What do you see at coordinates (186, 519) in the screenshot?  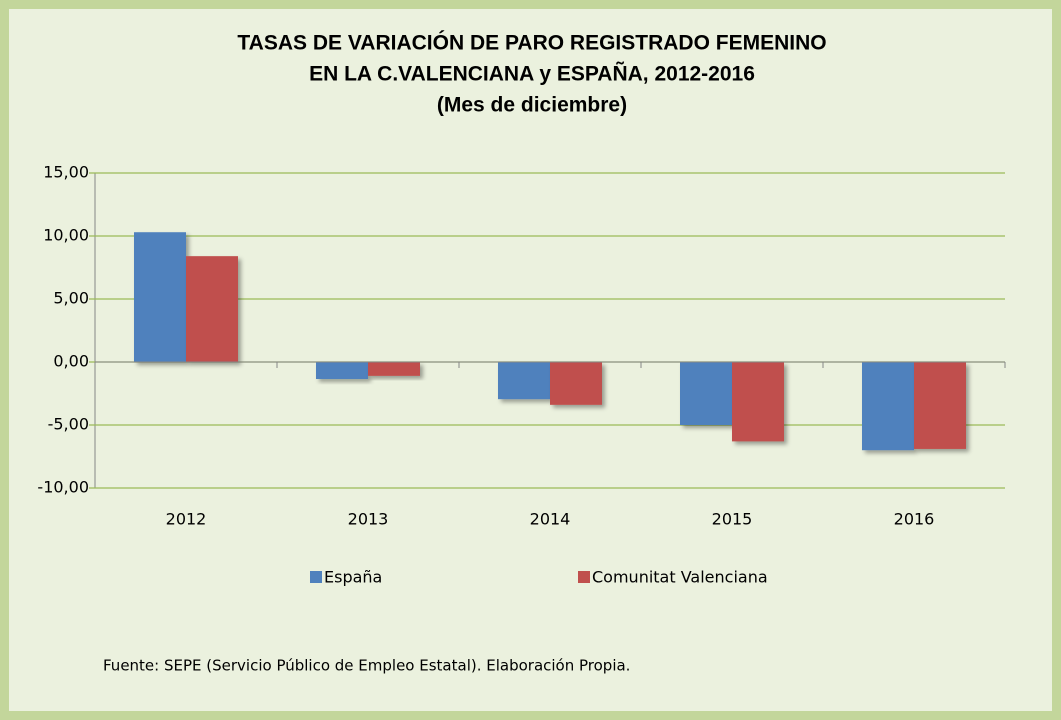 I see `x-tick-label: 2012` at bounding box center [186, 519].